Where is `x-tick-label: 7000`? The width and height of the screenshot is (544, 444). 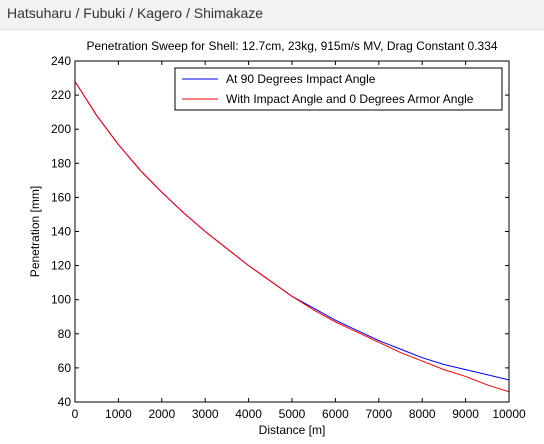 x-tick-label: 7000 is located at coordinates (378, 414).